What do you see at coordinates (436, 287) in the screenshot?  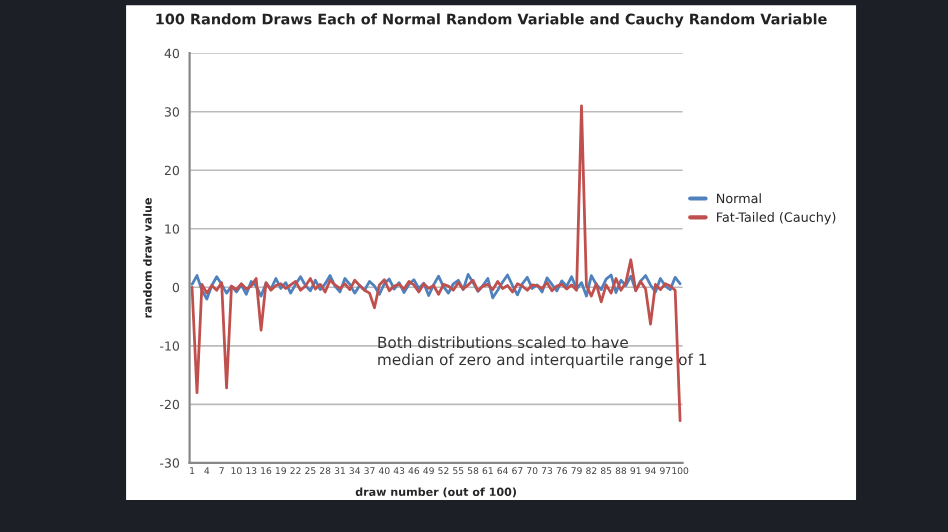 I see `line-series` at bounding box center [436, 287].